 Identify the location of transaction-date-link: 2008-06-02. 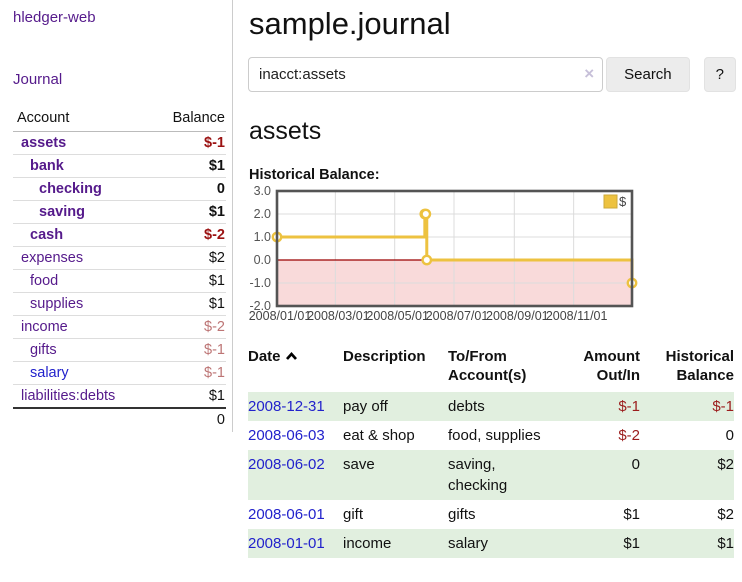
(286, 464).